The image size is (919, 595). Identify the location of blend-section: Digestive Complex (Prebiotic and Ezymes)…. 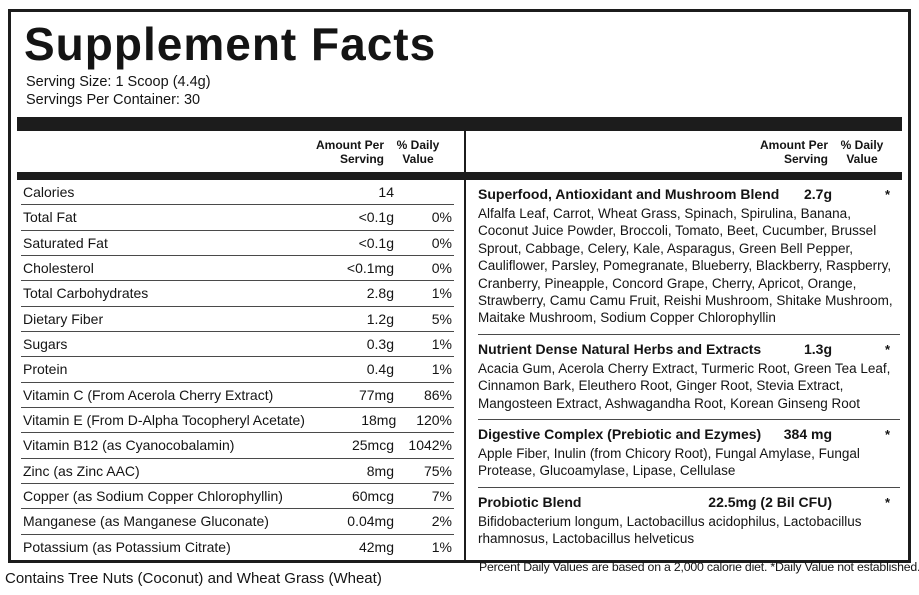
(689, 454).